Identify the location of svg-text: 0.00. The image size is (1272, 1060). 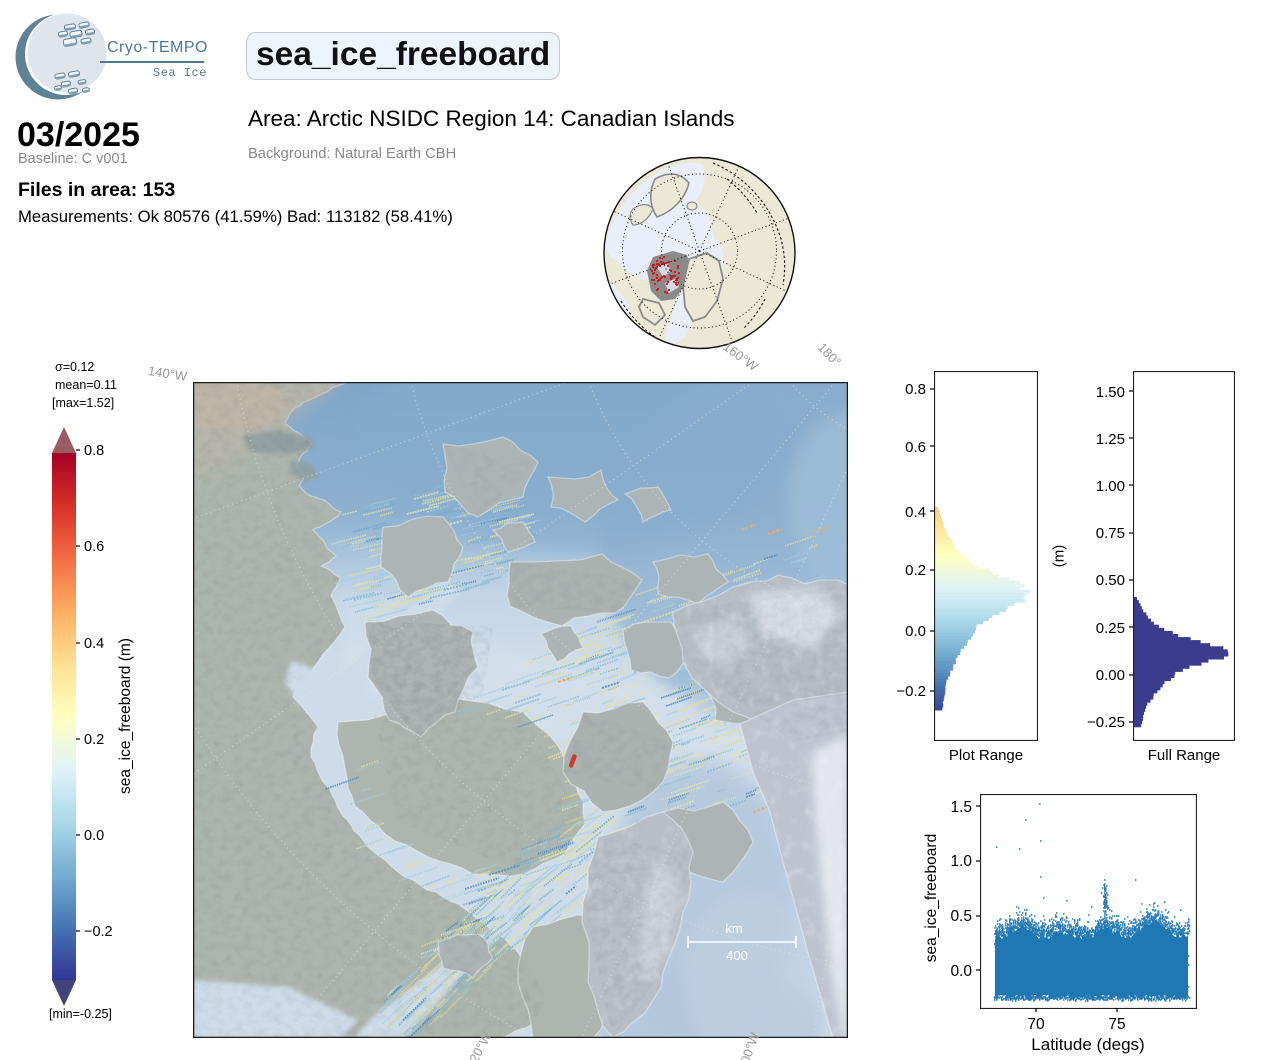
(1110, 675).